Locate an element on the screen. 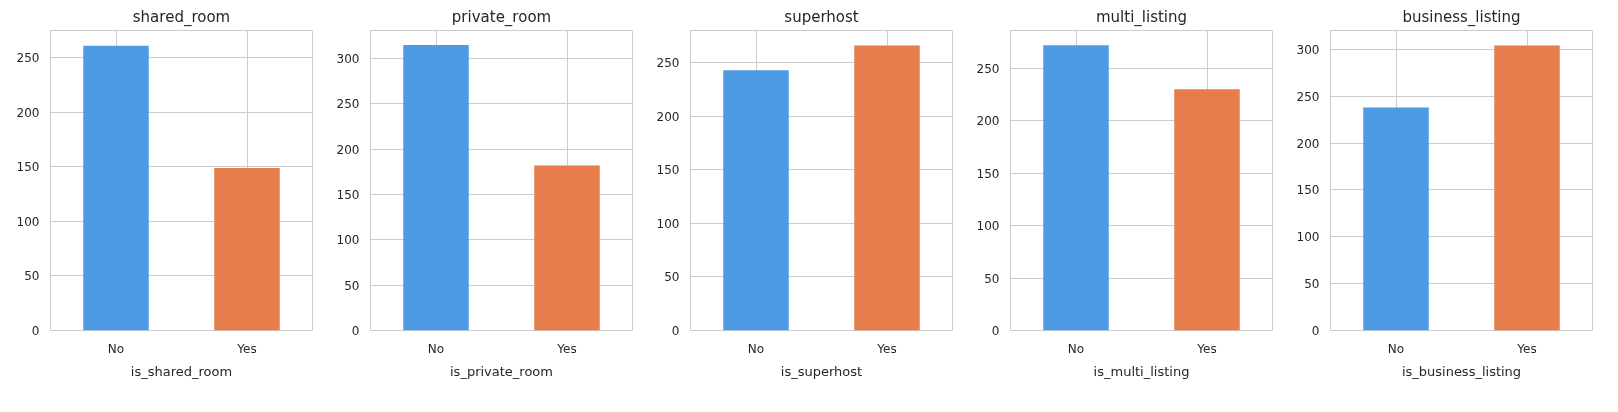 This screenshot has height=412, width=1618. chart-title: superhost is located at coordinates (821, 16).